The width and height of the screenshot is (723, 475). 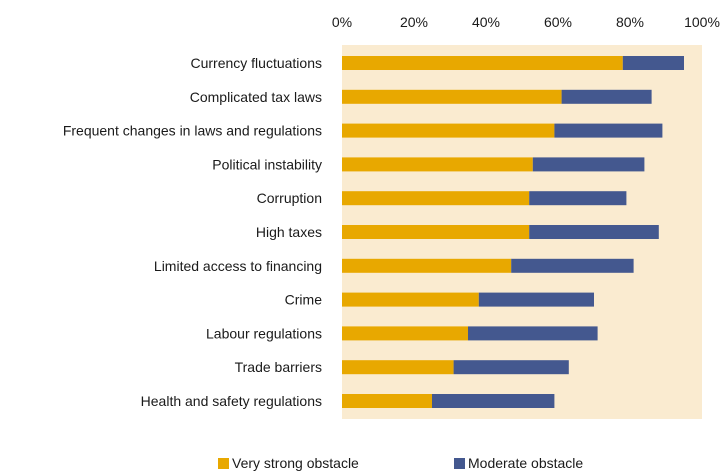 What do you see at coordinates (278, 367) in the screenshot?
I see `category-label: Trade barriers` at bounding box center [278, 367].